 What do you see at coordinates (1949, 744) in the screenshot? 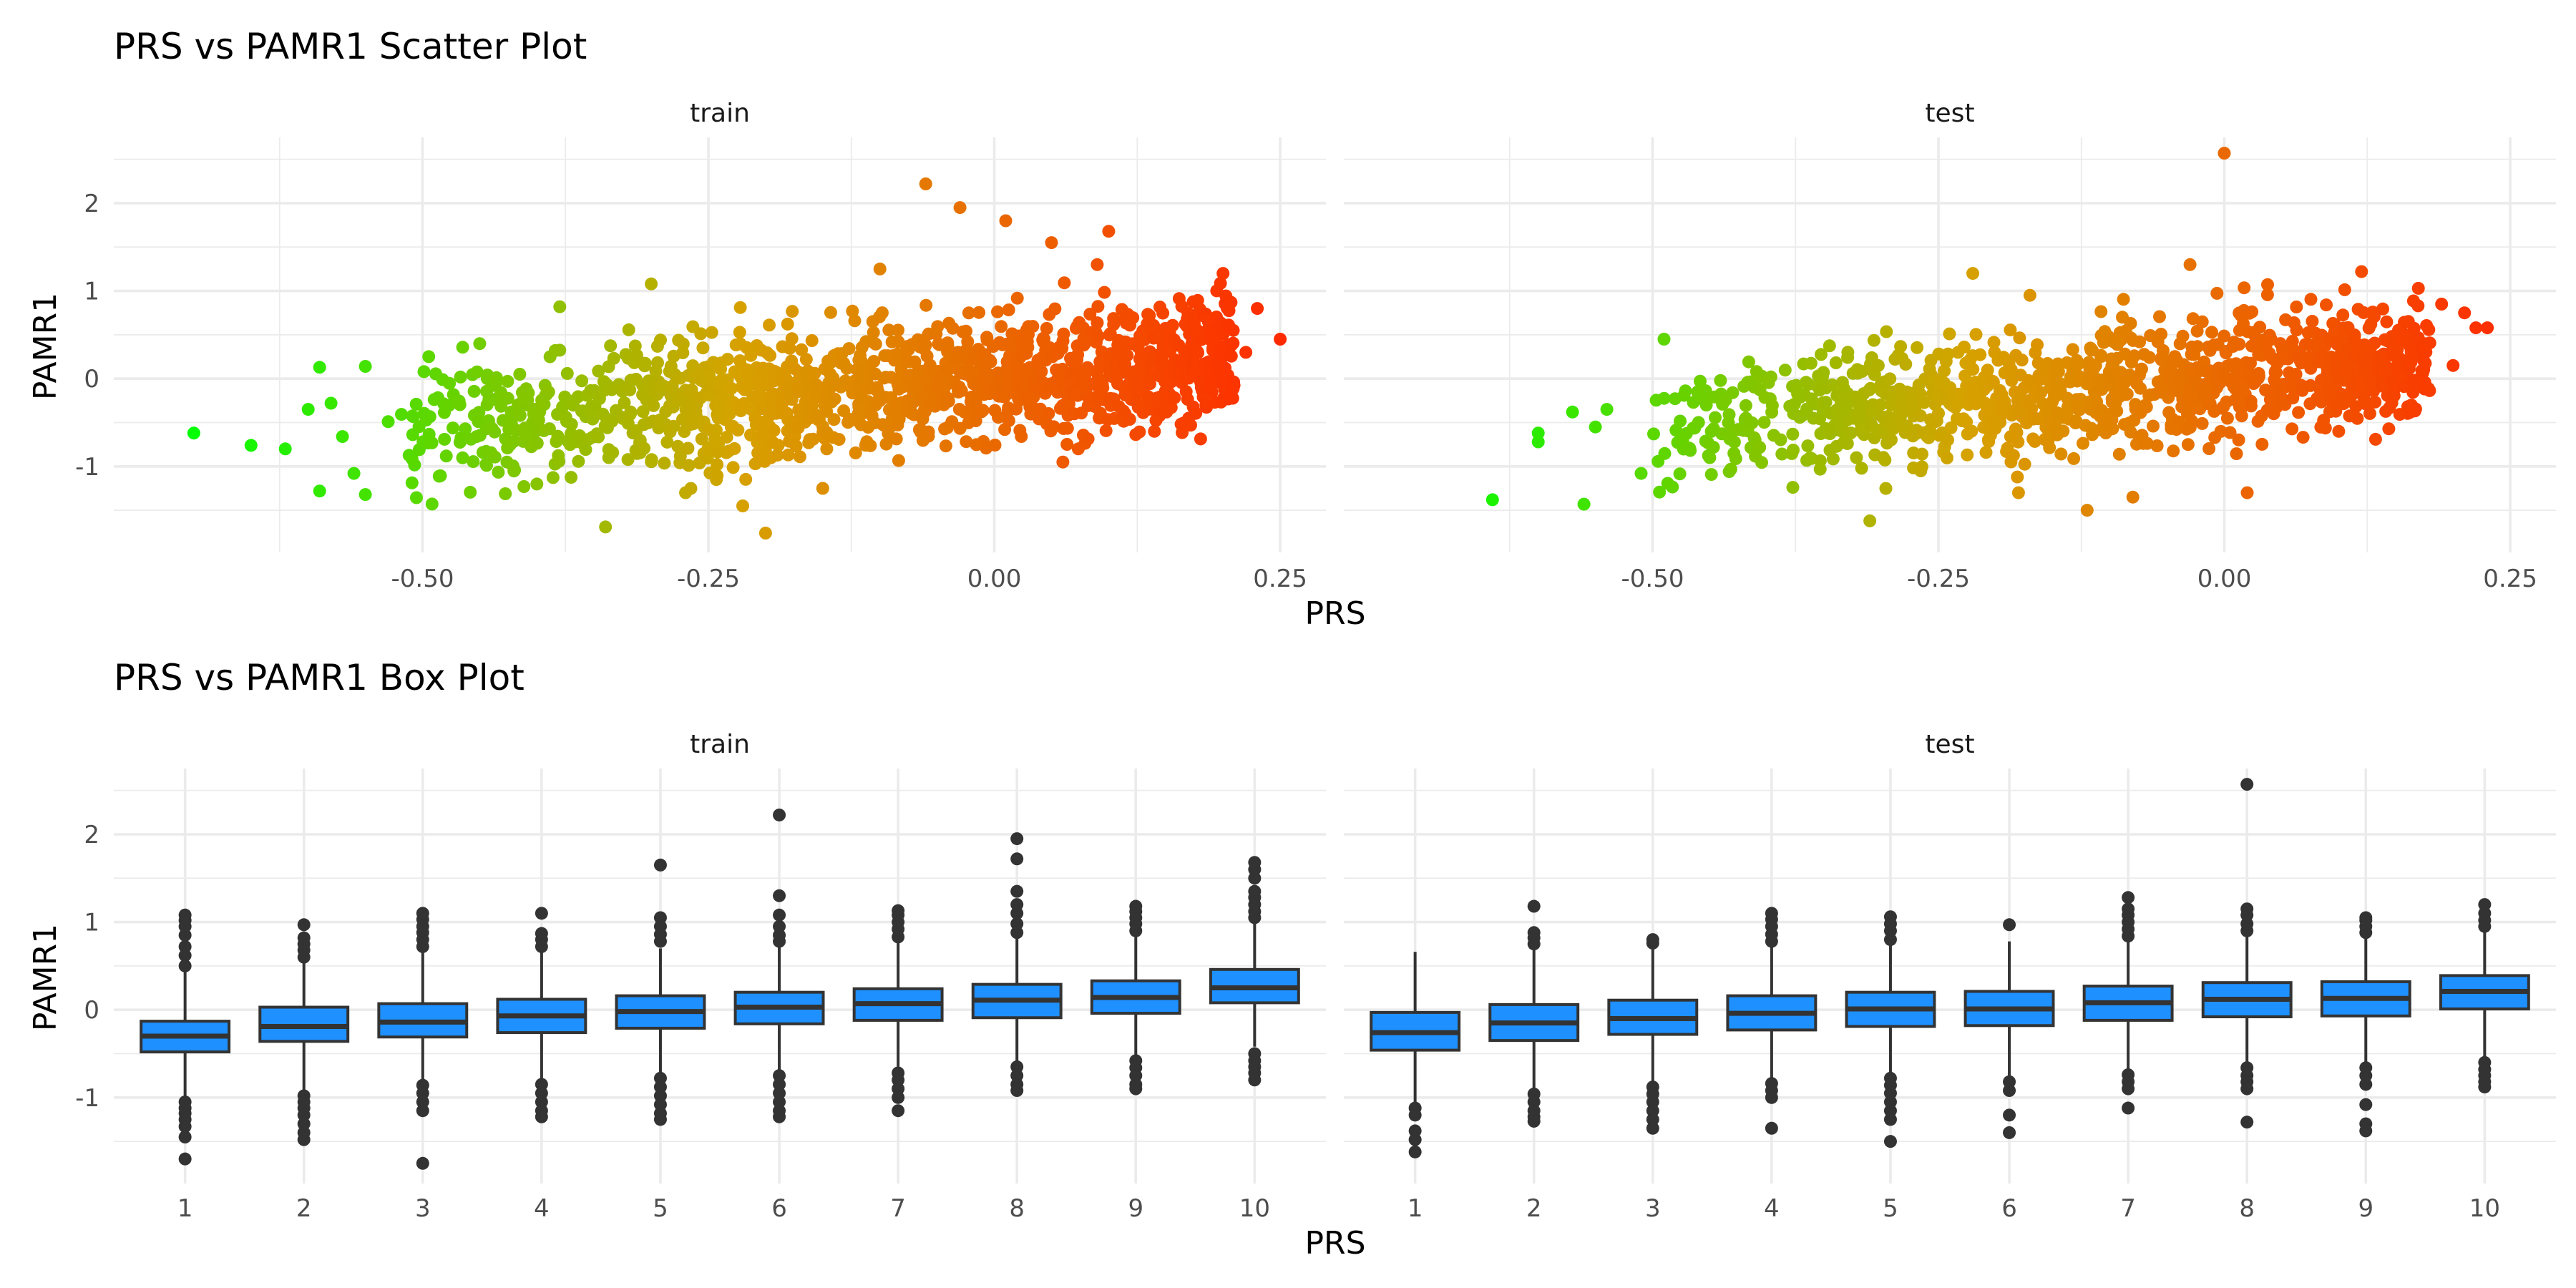
I see `facet-label-test: test` at bounding box center [1949, 744].